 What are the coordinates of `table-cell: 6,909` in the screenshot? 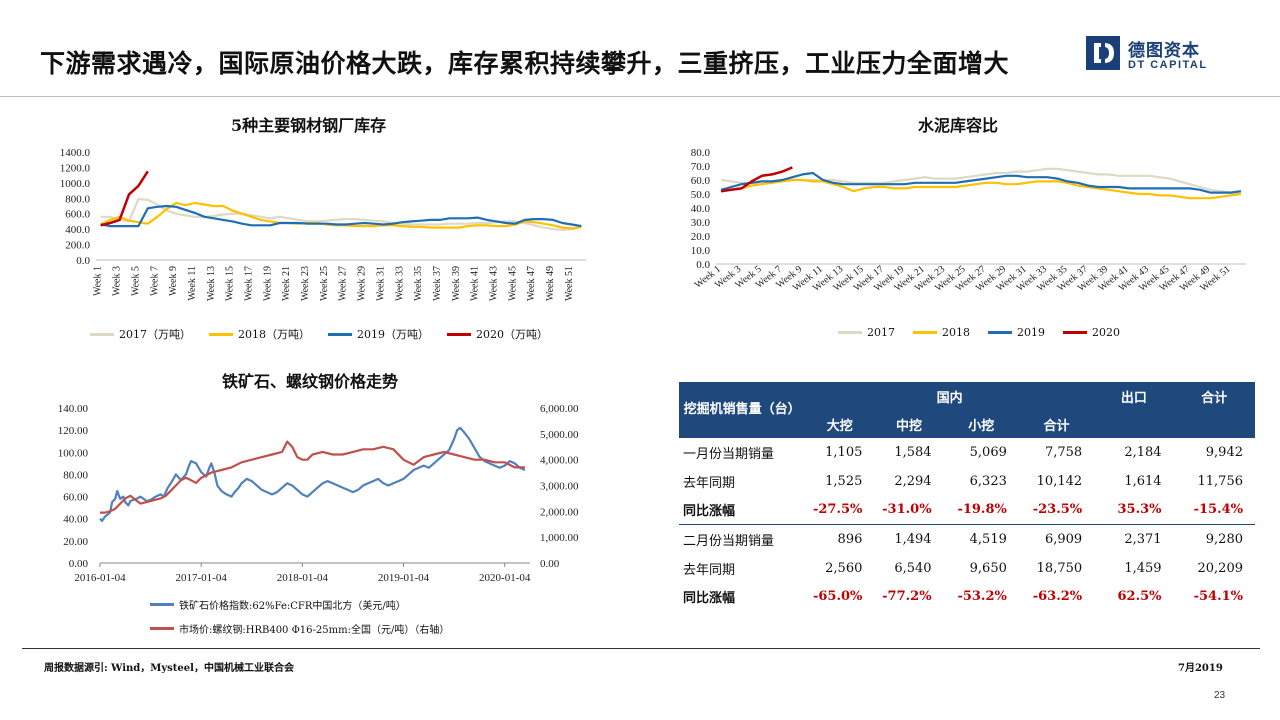 It's located at (1063, 539).